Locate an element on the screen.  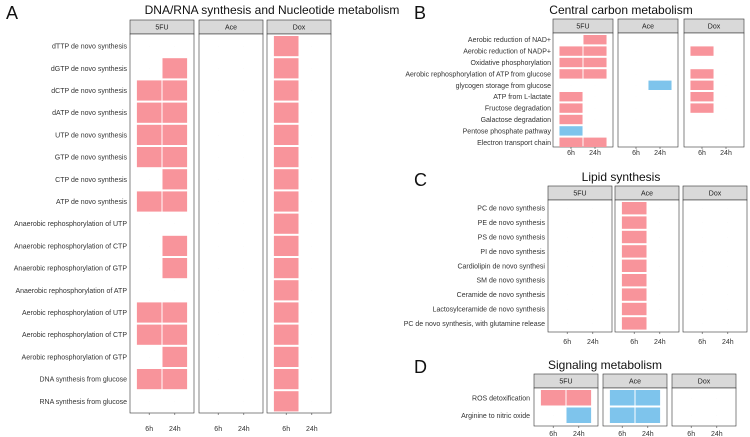
panel-a-facet-5fu-strip-label: 5FU is located at coordinates (161, 28).